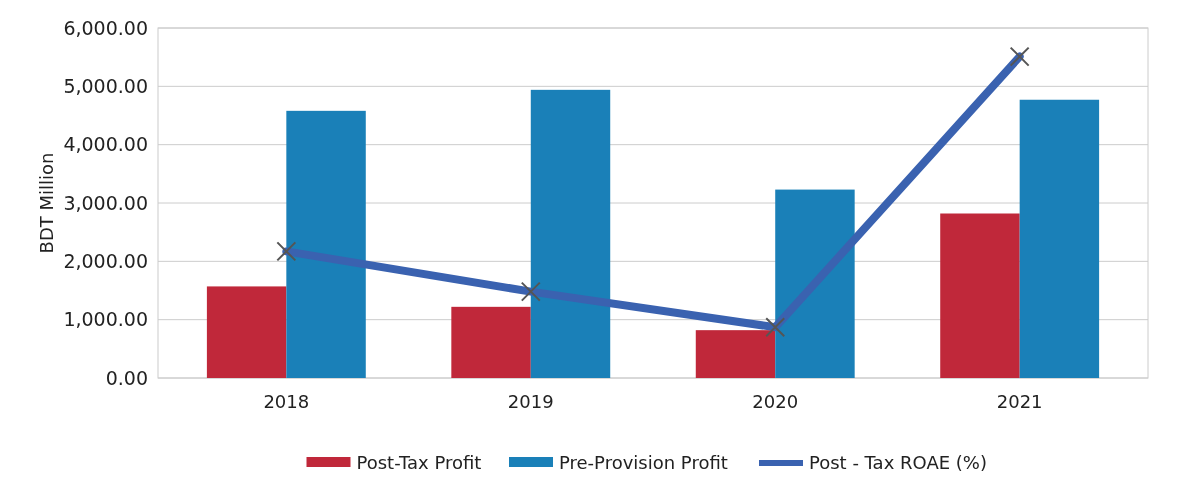 This screenshot has height=497, width=1179. What do you see at coordinates (105, 260) in the screenshot?
I see `y-tick-label: 2,000.00` at bounding box center [105, 260].